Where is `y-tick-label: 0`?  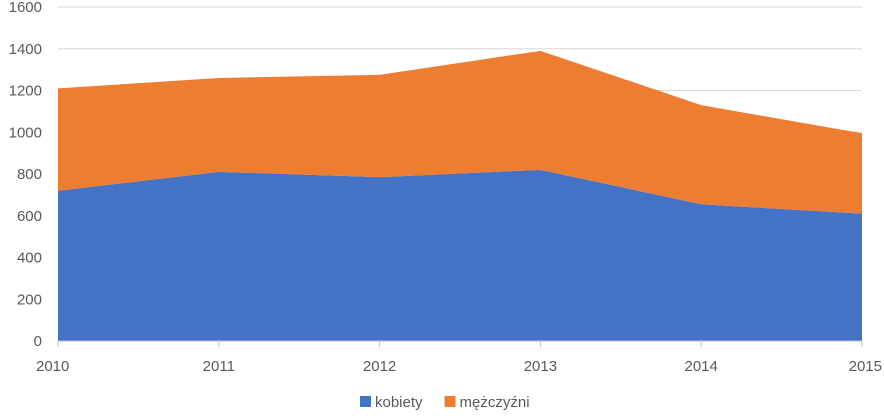
y-tick-label: 0 is located at coordinates (38, 341).